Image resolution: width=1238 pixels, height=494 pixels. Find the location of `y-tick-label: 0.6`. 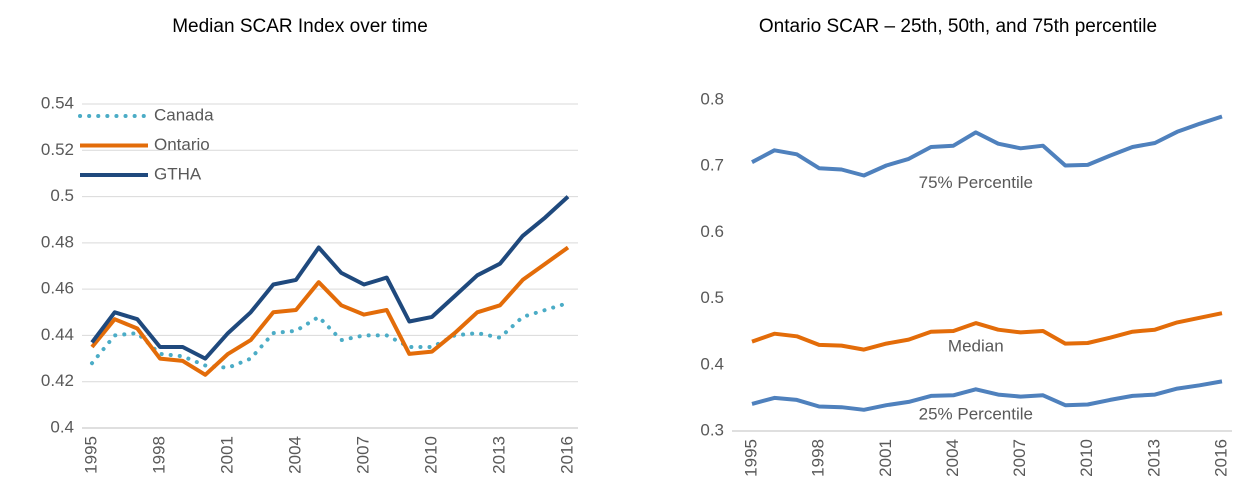

y-tick-label: 0.6 is located at coordinates (712, 231).